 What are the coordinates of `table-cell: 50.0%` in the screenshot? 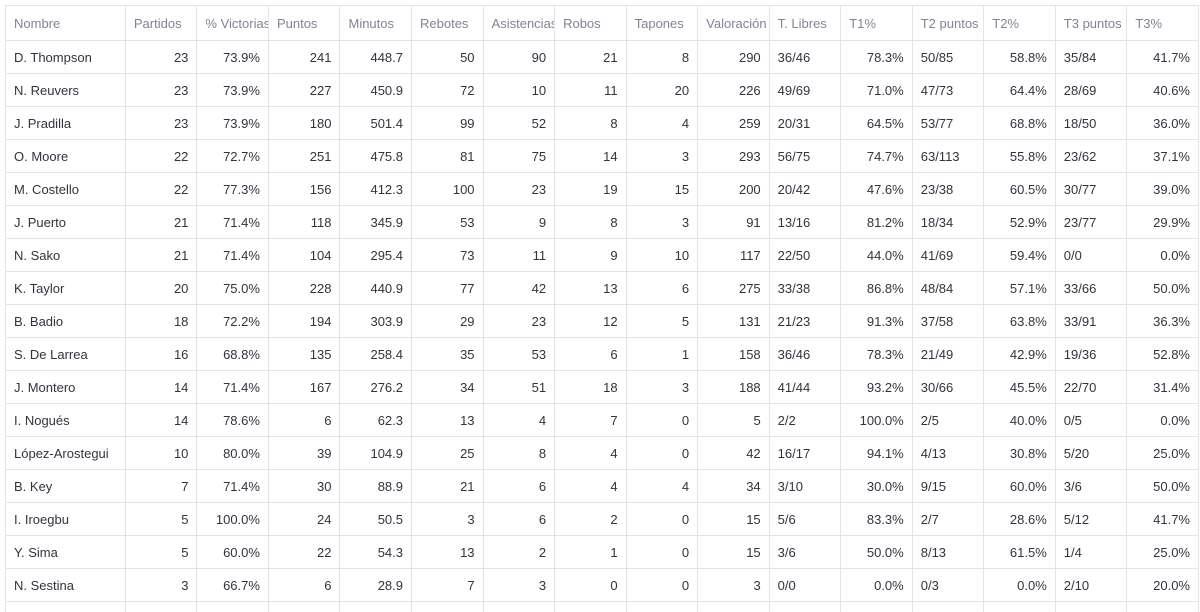 It's located at (1162, 288).